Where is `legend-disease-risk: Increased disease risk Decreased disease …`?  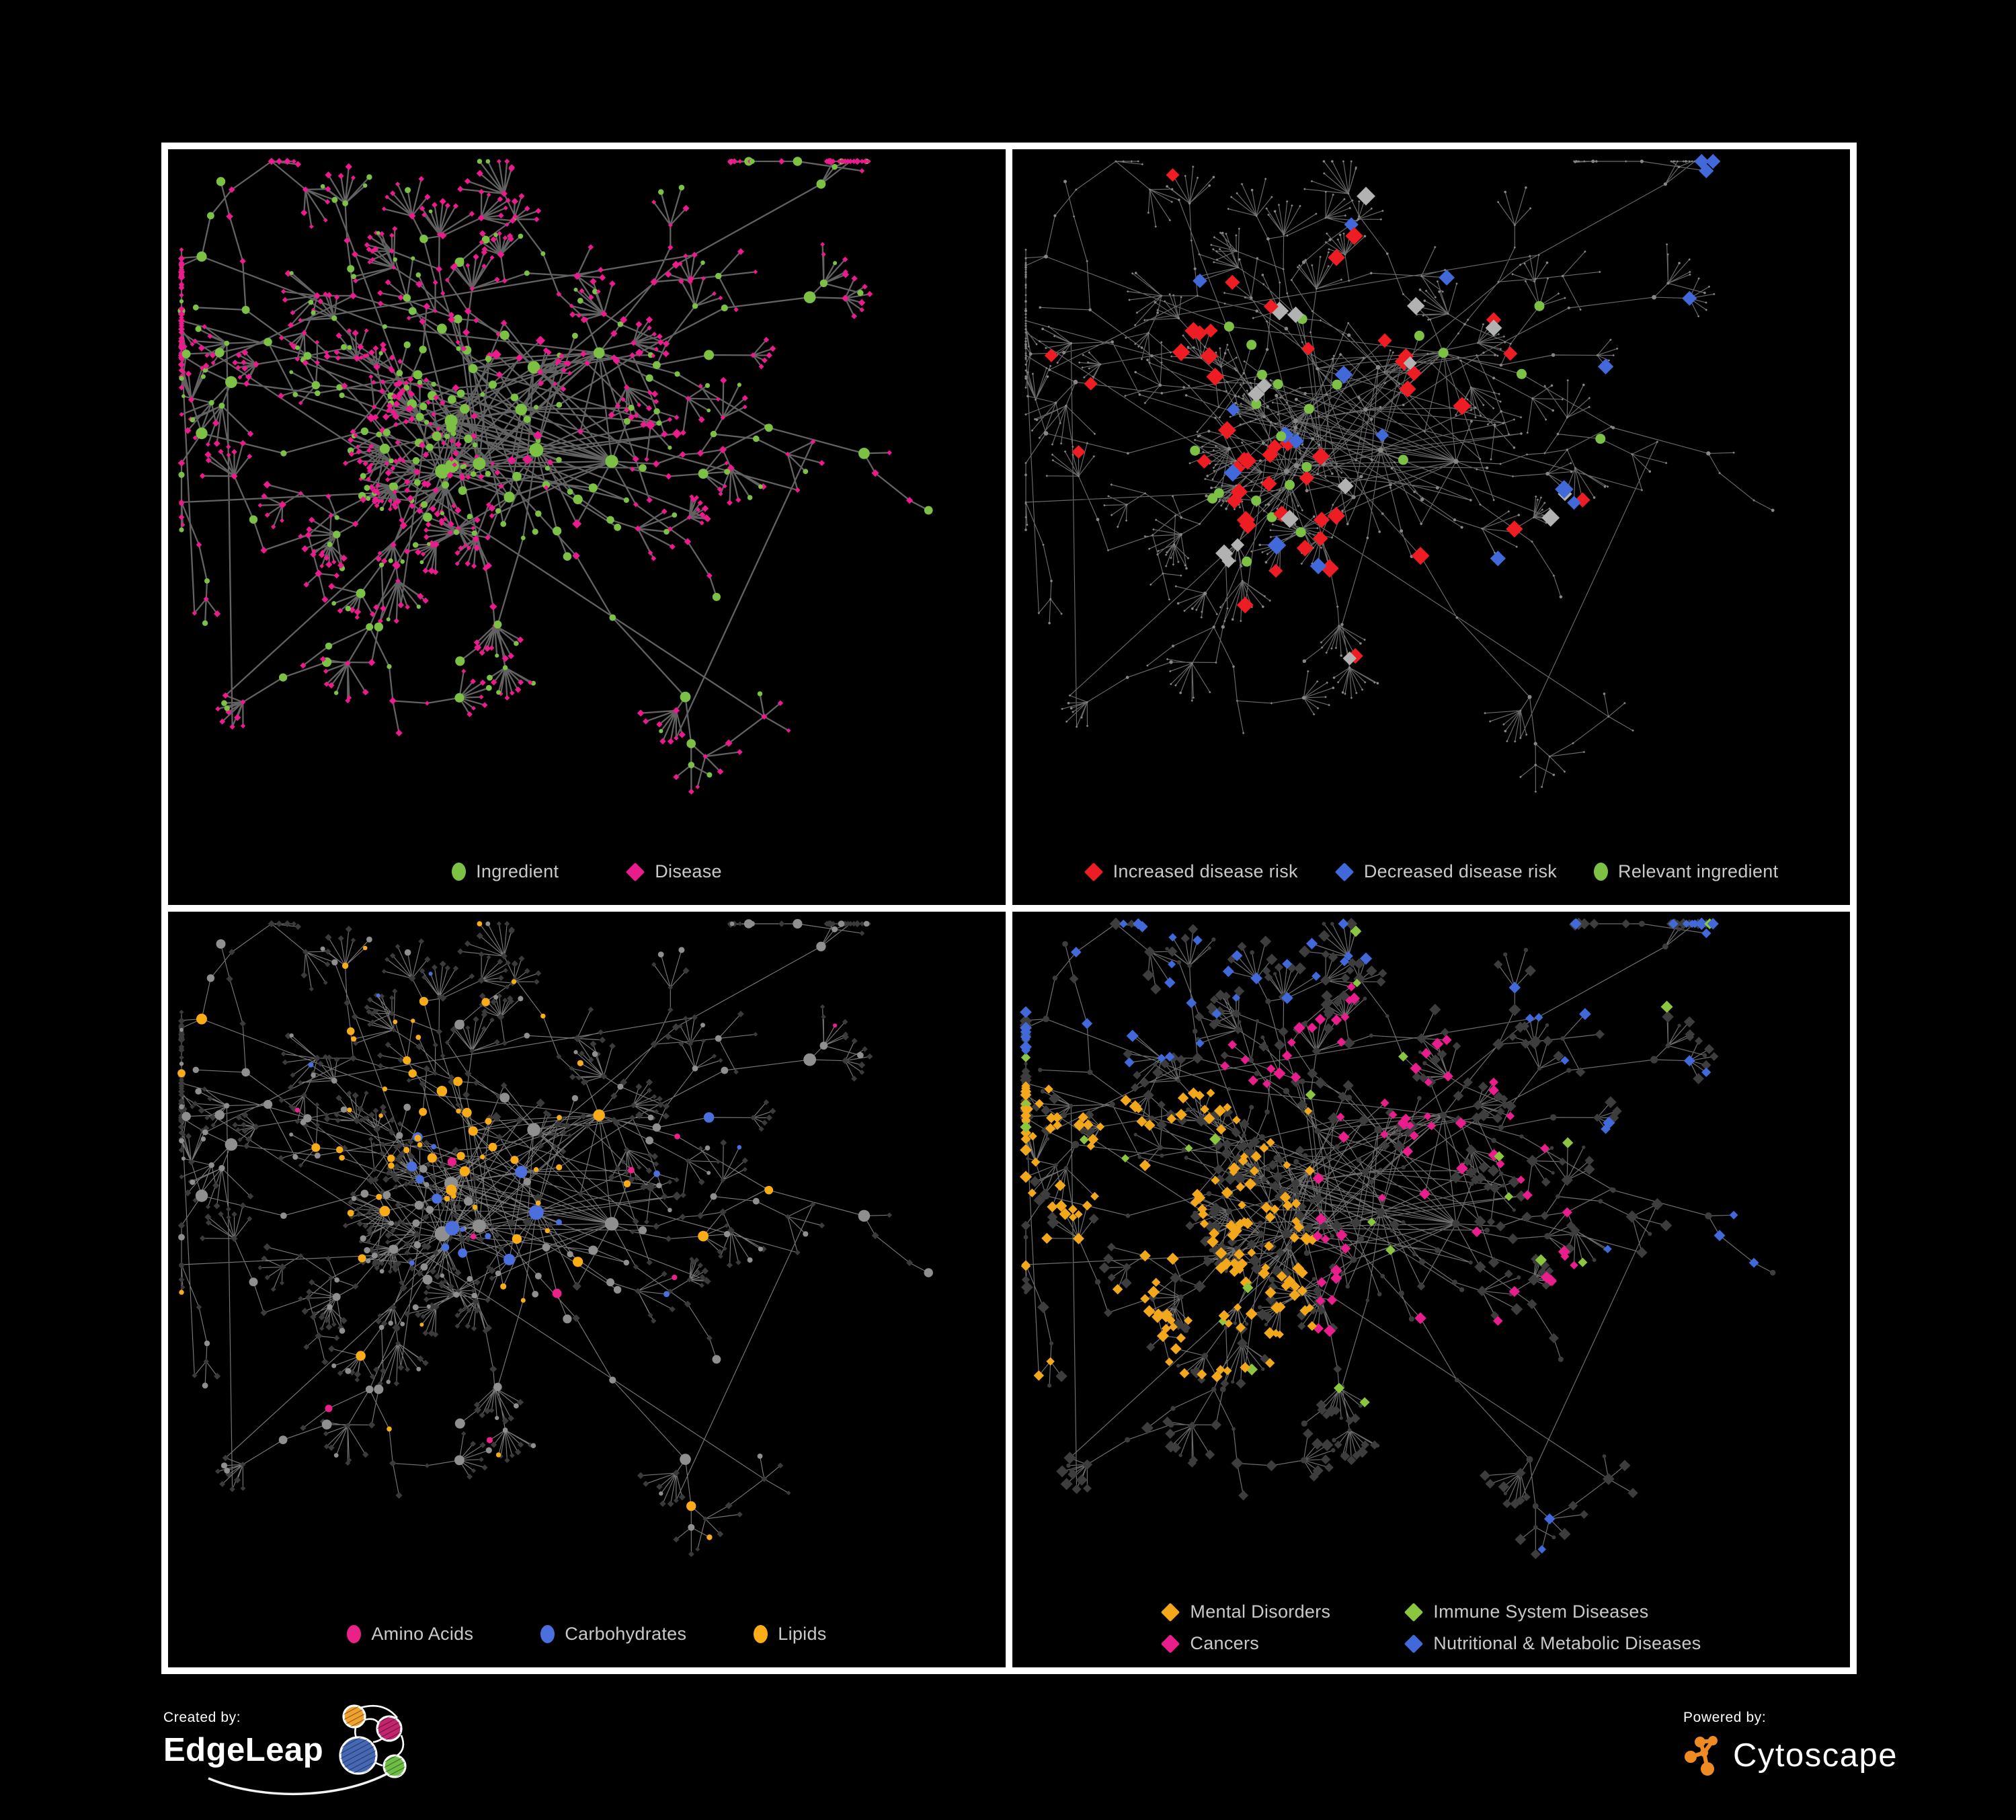
legend-disease-risk: Increased disease risk Decreased disease … is located at coordinates (1431, 871).